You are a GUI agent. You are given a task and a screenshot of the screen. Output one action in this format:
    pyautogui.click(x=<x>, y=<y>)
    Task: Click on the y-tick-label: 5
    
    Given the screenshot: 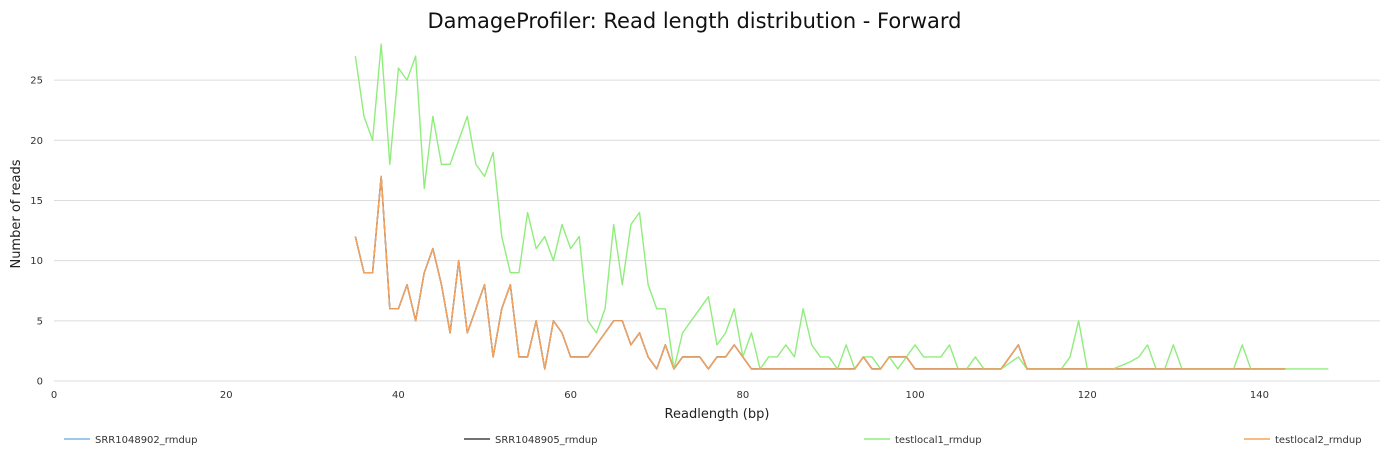 What is the action you would take?
    pyautogui.click(x=40, y=321)
    